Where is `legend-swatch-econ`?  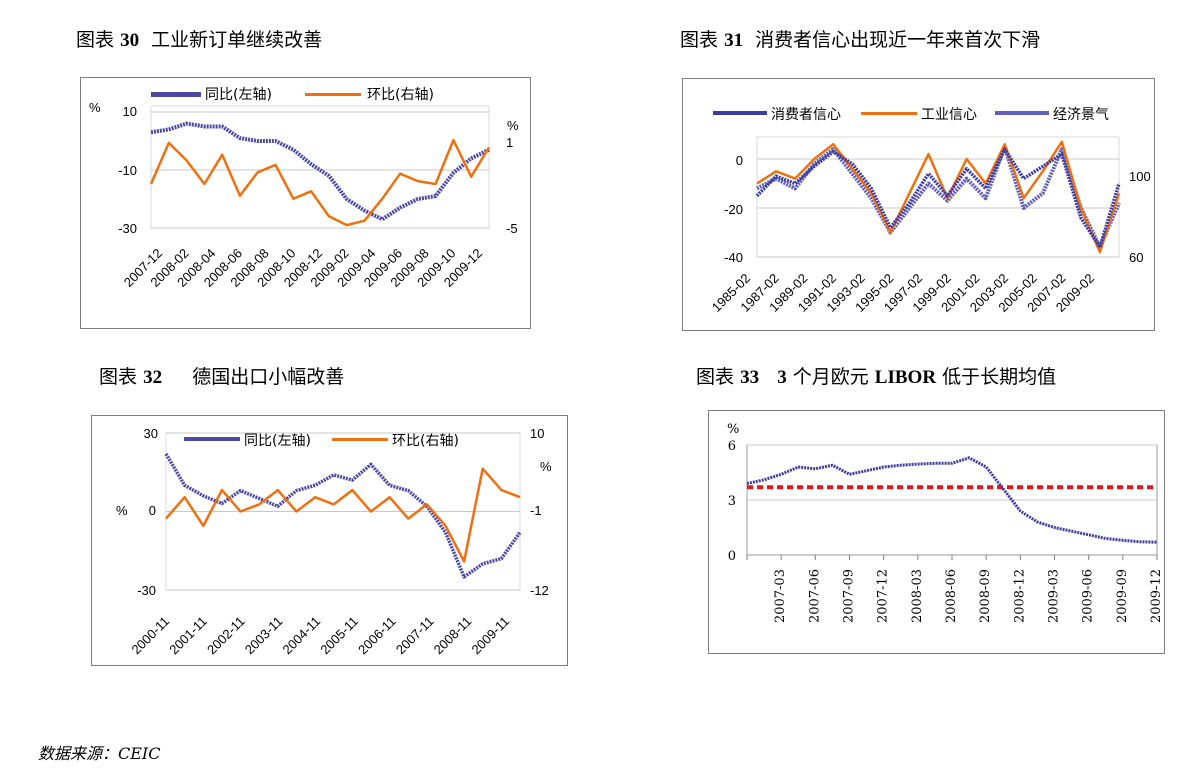 legend-swatch-econ is located at coordinates (1022, 113).